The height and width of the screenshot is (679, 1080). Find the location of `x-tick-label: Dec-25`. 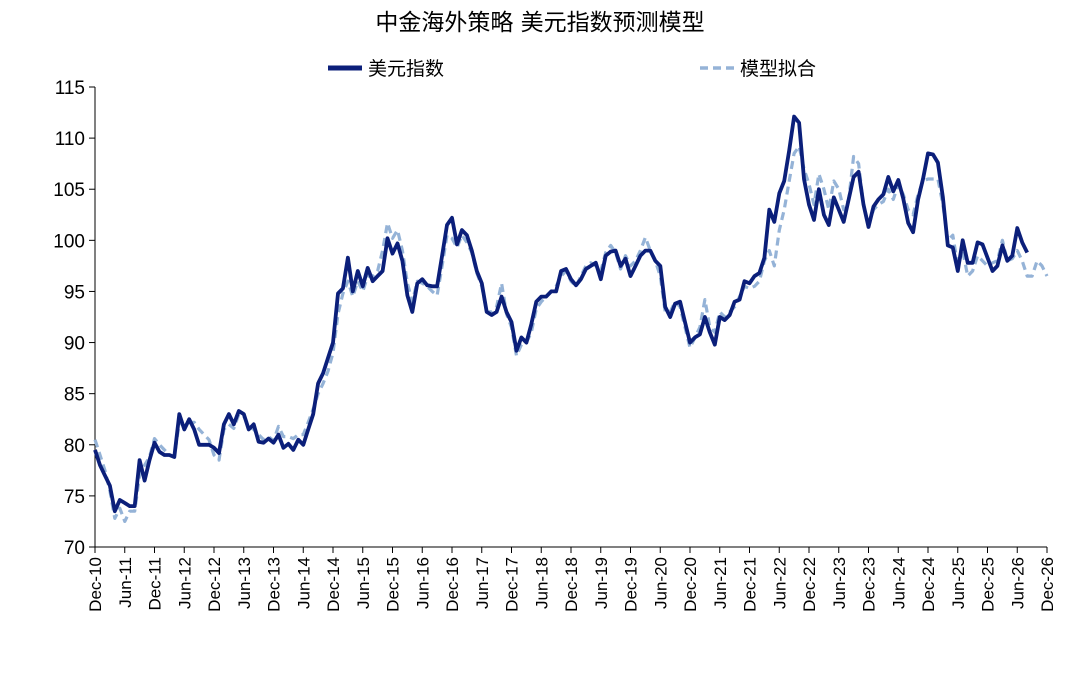

x-tick-label: Dec-25 is located at coordinates (988, 584).